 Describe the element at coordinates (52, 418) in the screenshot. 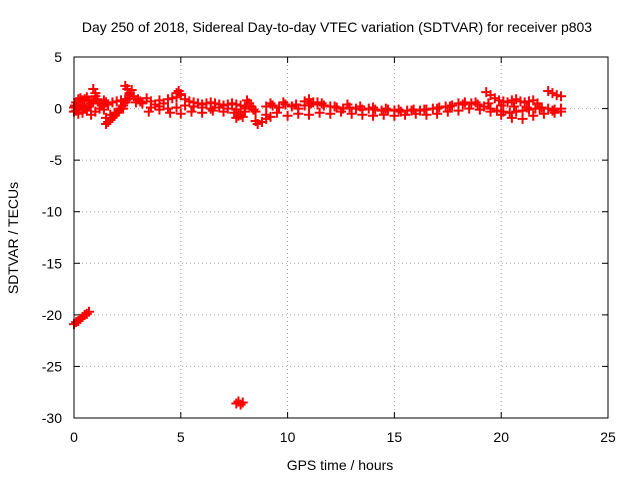

I see `y-tick-label: -30` at that location.